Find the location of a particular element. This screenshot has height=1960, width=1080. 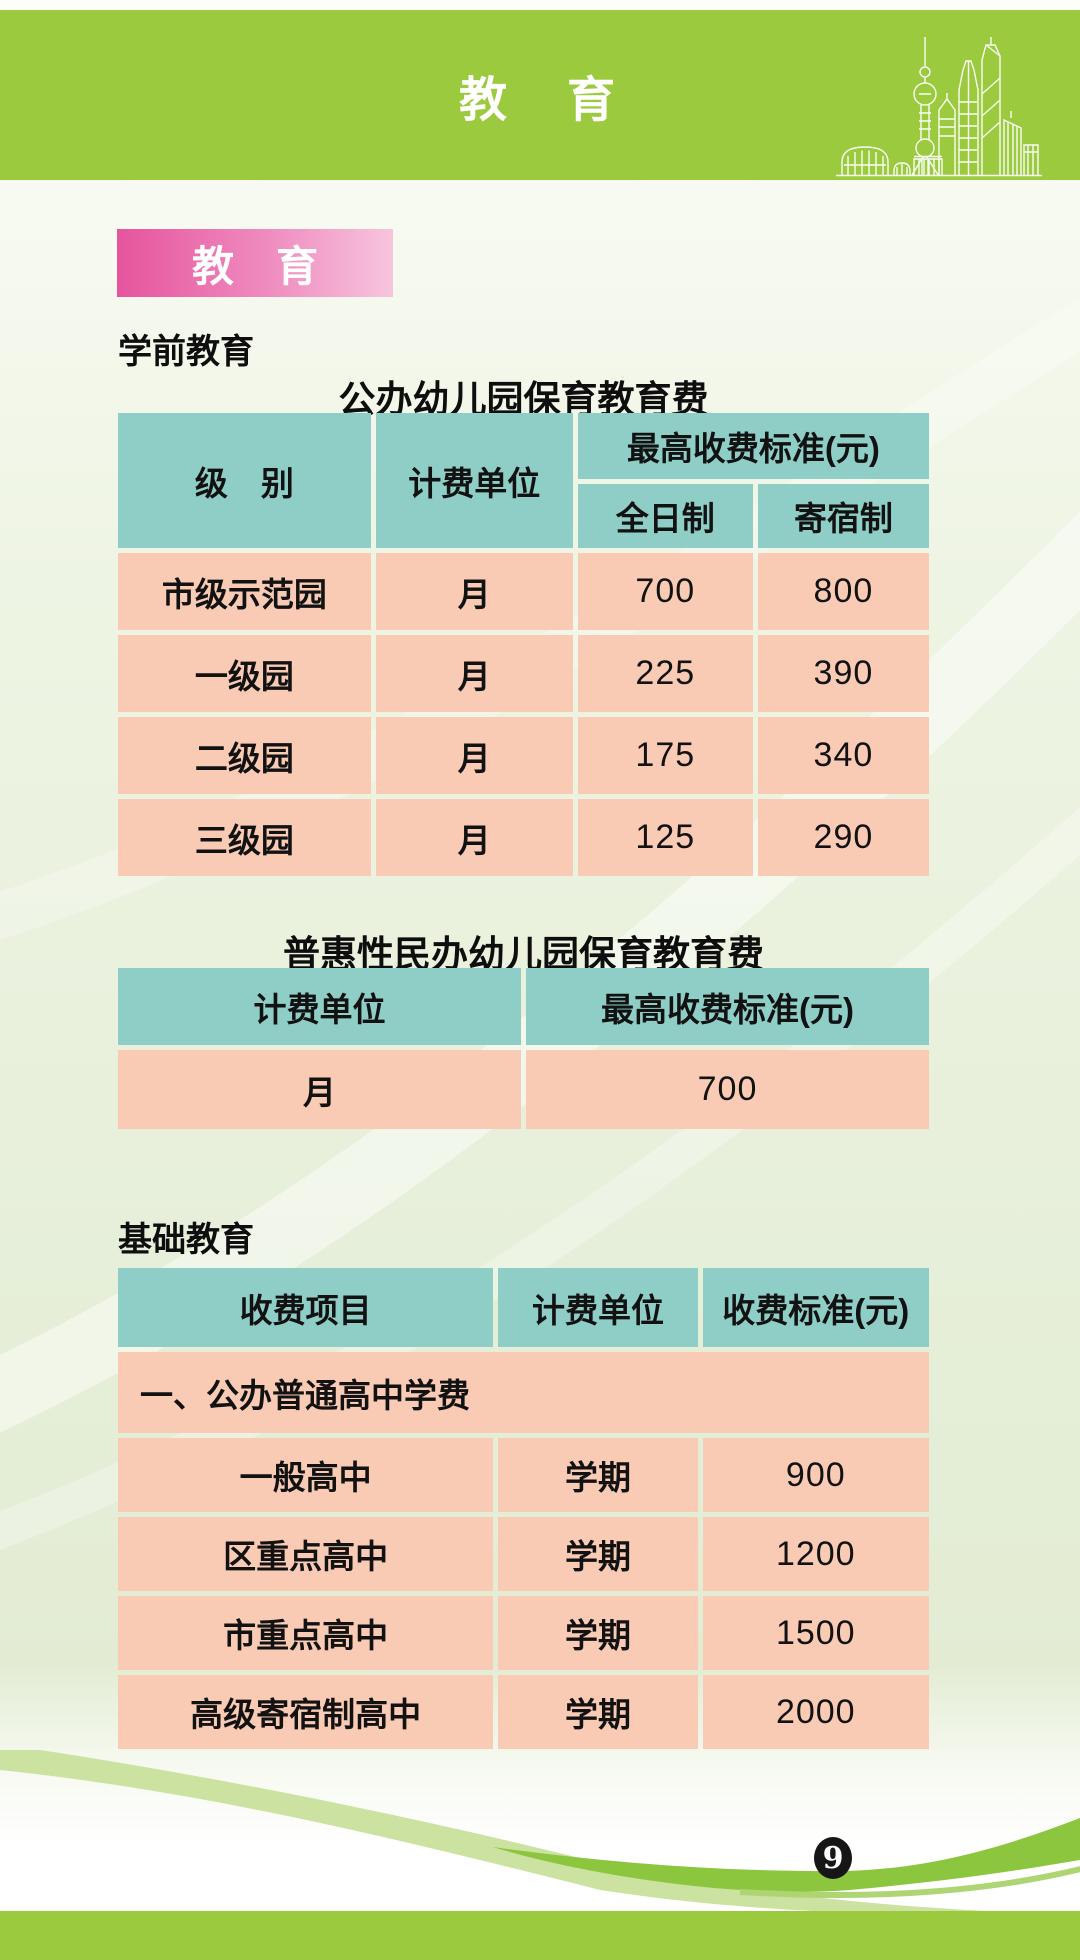

table-cell-level: 一级园 is located at coordinates (244, 673).